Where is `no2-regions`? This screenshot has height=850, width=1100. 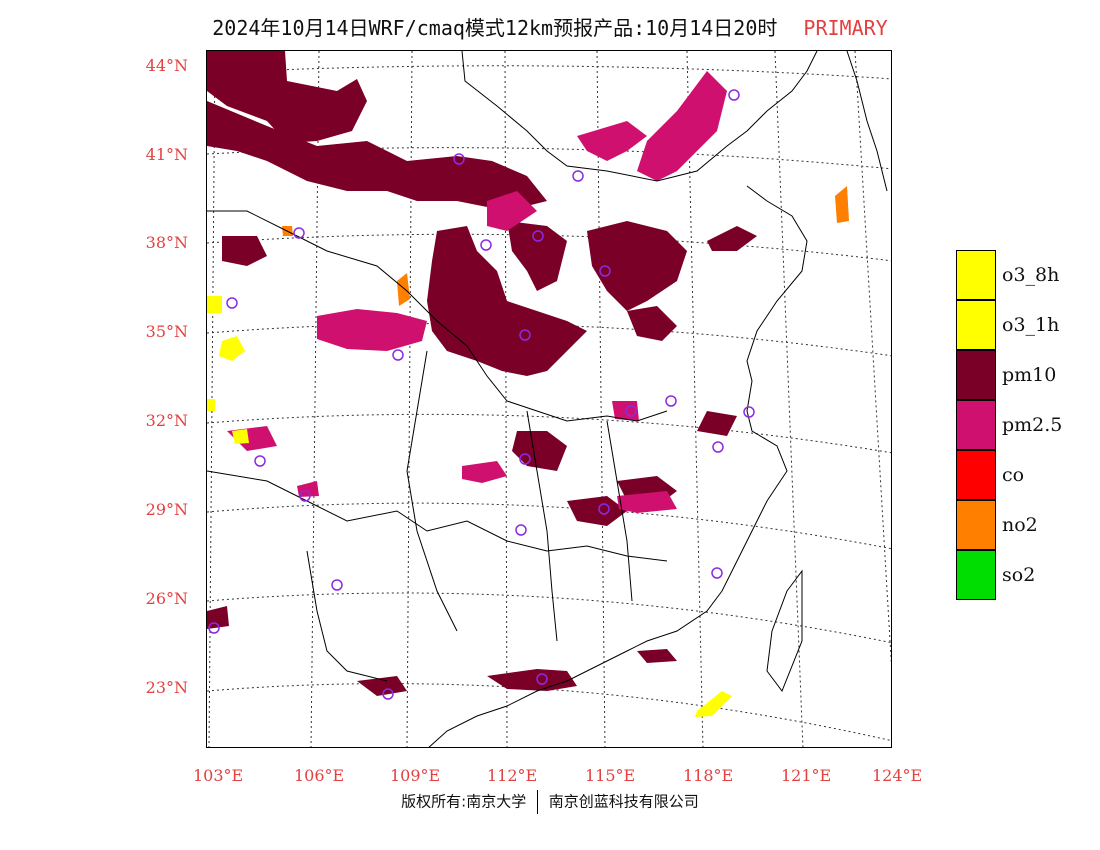 no2-regions is located at coordinates (565, 246).